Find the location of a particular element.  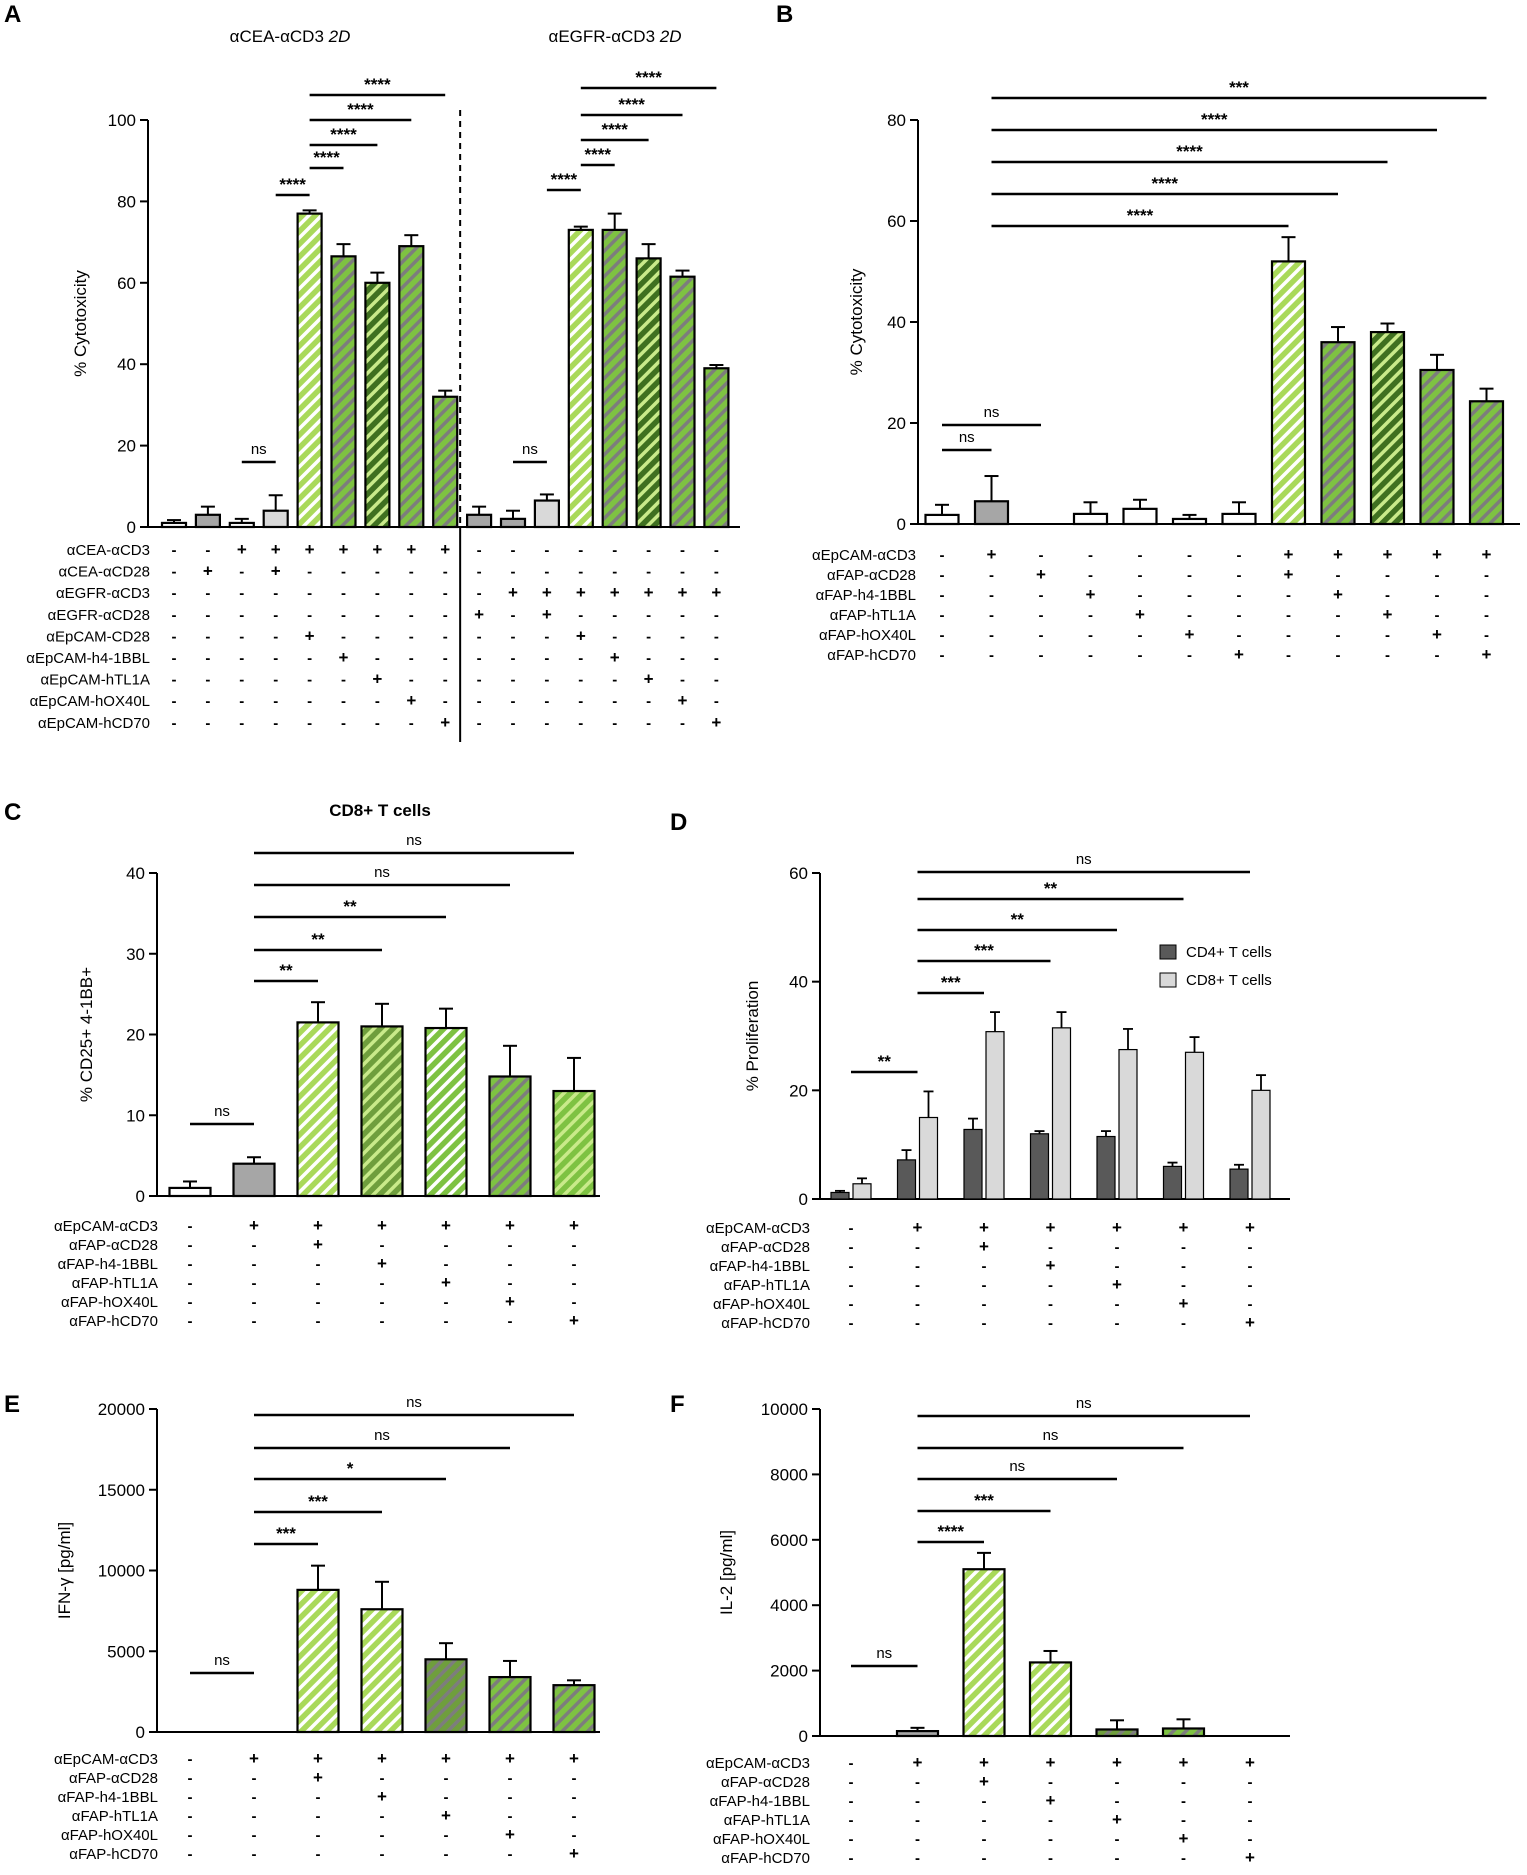

panel-a-row-label: αEpCAM-CD28 is located at coordinates (98, 636).